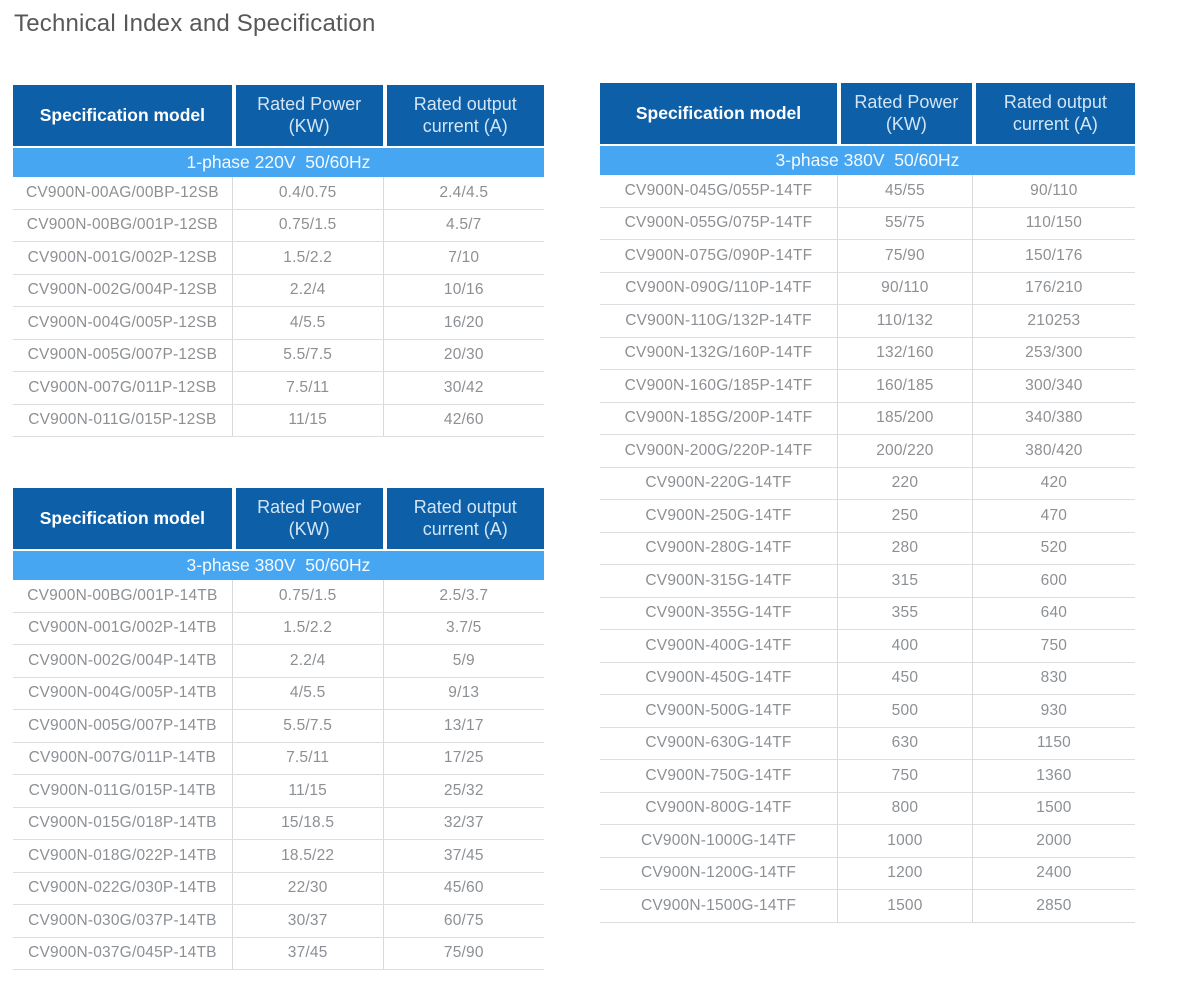 This screenshot has width=1190, height=991. What do you see at coordinates (122, 225) in the screenshot?
I see `model-cell: CV900N-00BG/001P-12SB` at bounding box center [122, 225].